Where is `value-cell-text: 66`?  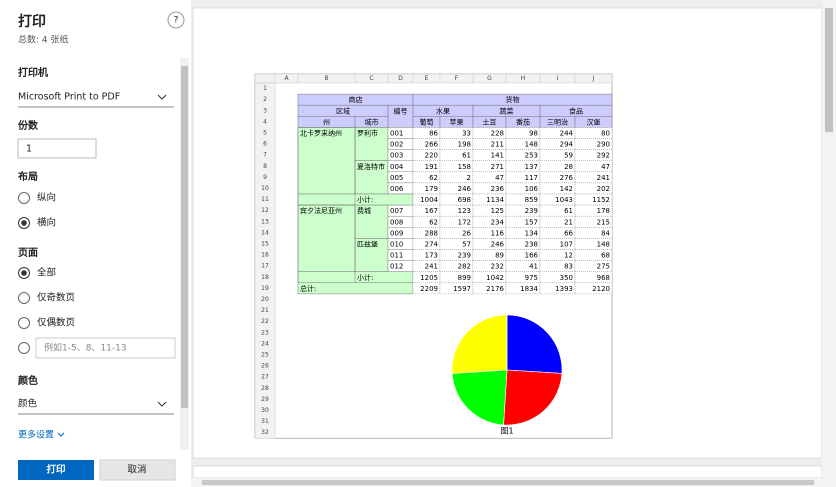 value-cell-text: 66 is located at coordinates (568, 233).